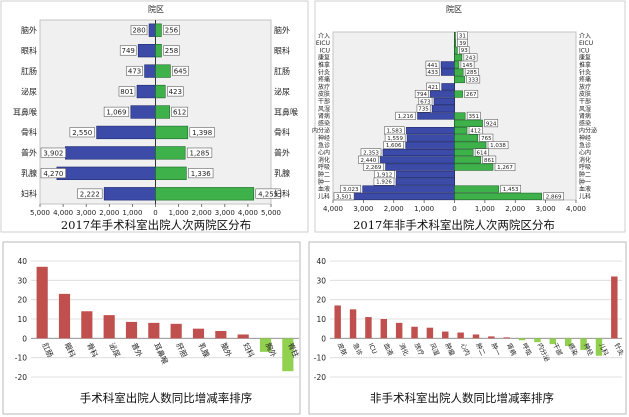 The height and width of the screenshot is (417, 629). Describe the element at coordinates (134, 72) in the screenshot. I see `data-label-left: 473` at that location.